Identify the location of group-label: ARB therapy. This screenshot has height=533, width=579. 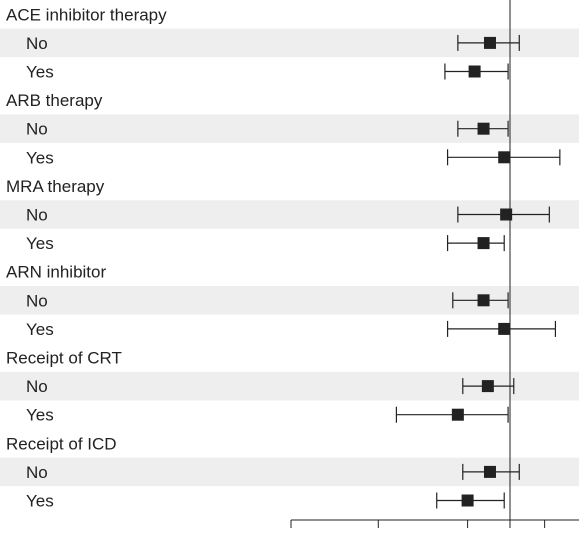
(54, 100).